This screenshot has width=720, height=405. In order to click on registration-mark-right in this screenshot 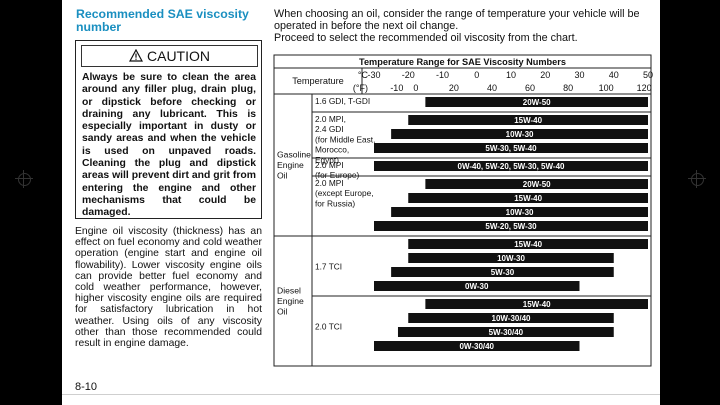, I will do `click(697, 179)`.